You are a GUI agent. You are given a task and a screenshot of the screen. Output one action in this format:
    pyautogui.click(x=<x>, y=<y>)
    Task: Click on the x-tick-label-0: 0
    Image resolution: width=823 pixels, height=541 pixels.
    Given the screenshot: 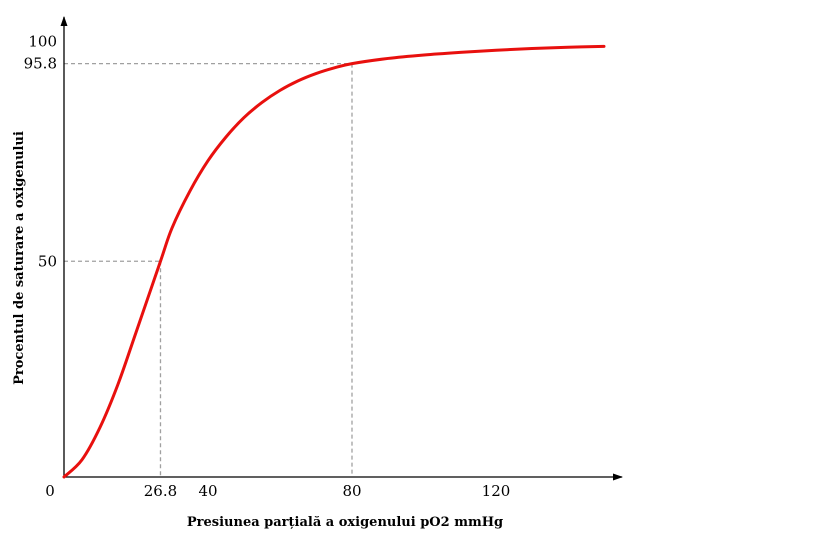 What is the action you would take?
    pyautogui.click(x=50, y=491)
    